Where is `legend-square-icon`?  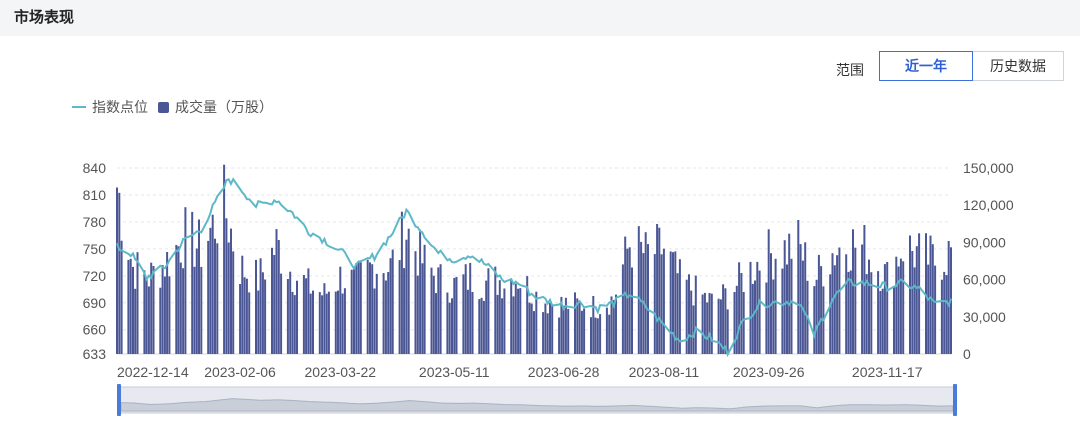
legend-square-icon is located at coordinates (163, 107).